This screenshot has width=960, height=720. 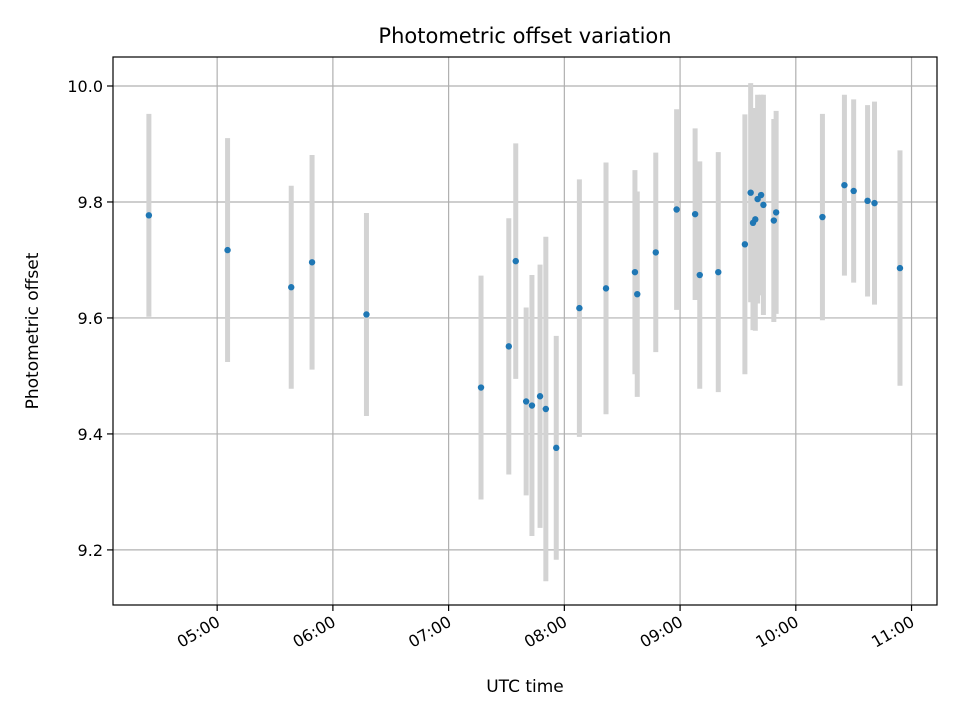 I want to click on chart-title: Photometric offset variation, so click(x=524, y=36).